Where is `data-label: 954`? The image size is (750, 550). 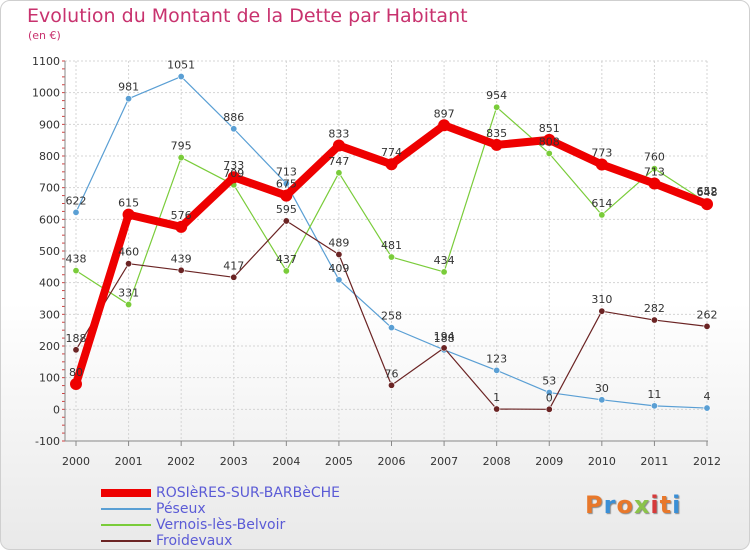 data-label: 954 is located at coordinates (496, 95).